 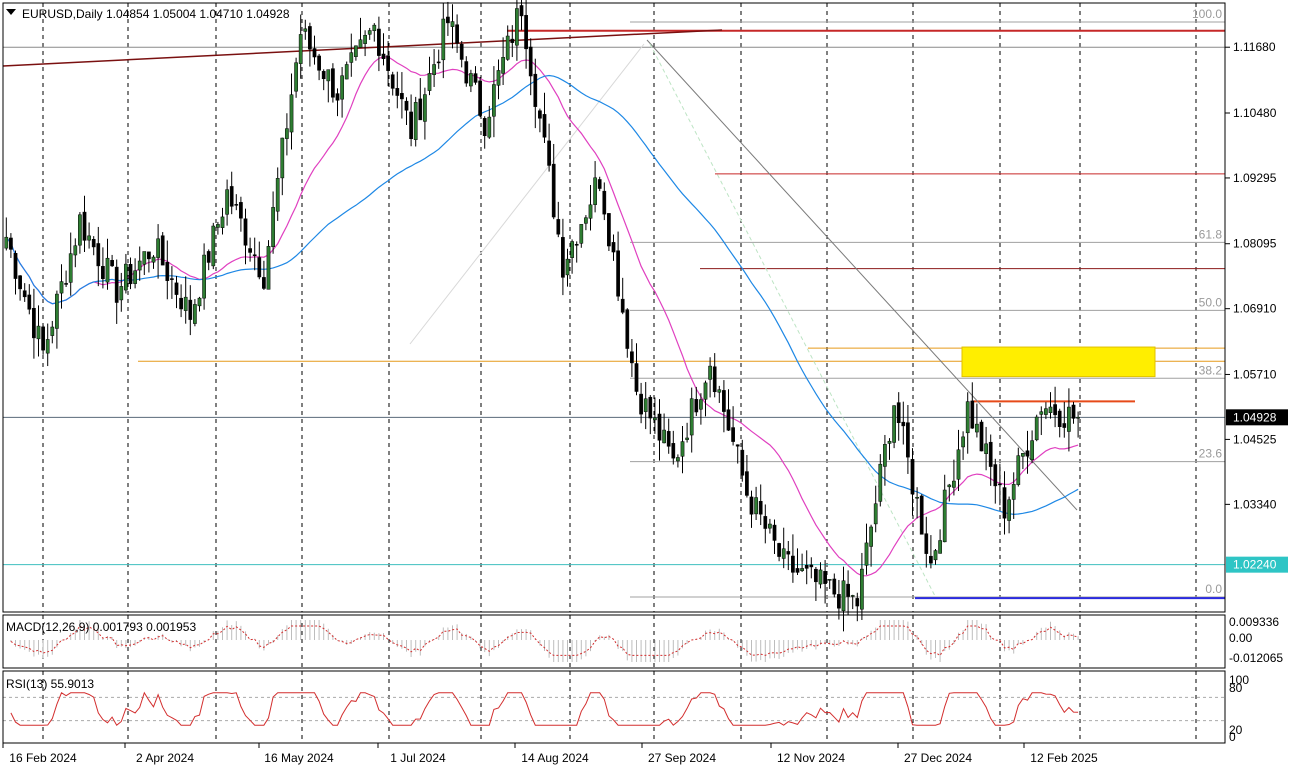 I want to click on y-tick-label: 1.09295, so click(x=1255, y=178).